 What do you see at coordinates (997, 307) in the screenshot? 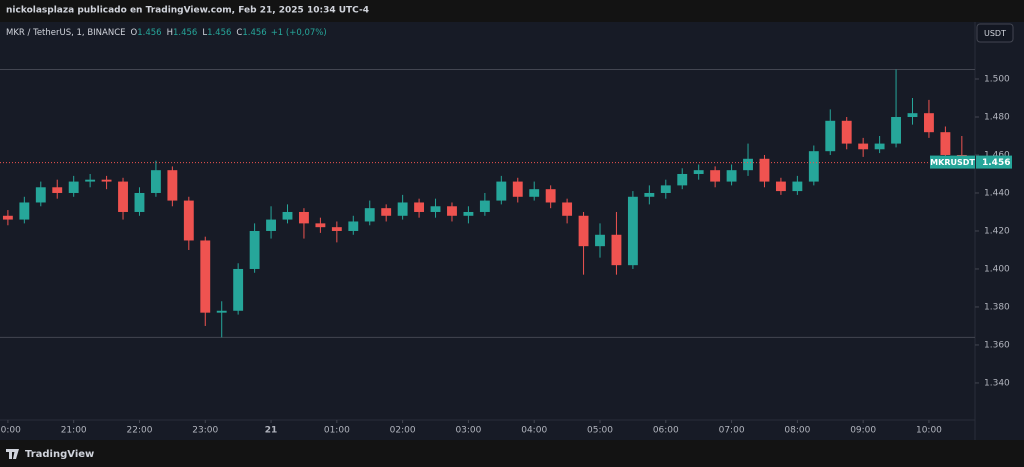
I see `y-tick-label: 1.380` at bounding box center [997, 307].